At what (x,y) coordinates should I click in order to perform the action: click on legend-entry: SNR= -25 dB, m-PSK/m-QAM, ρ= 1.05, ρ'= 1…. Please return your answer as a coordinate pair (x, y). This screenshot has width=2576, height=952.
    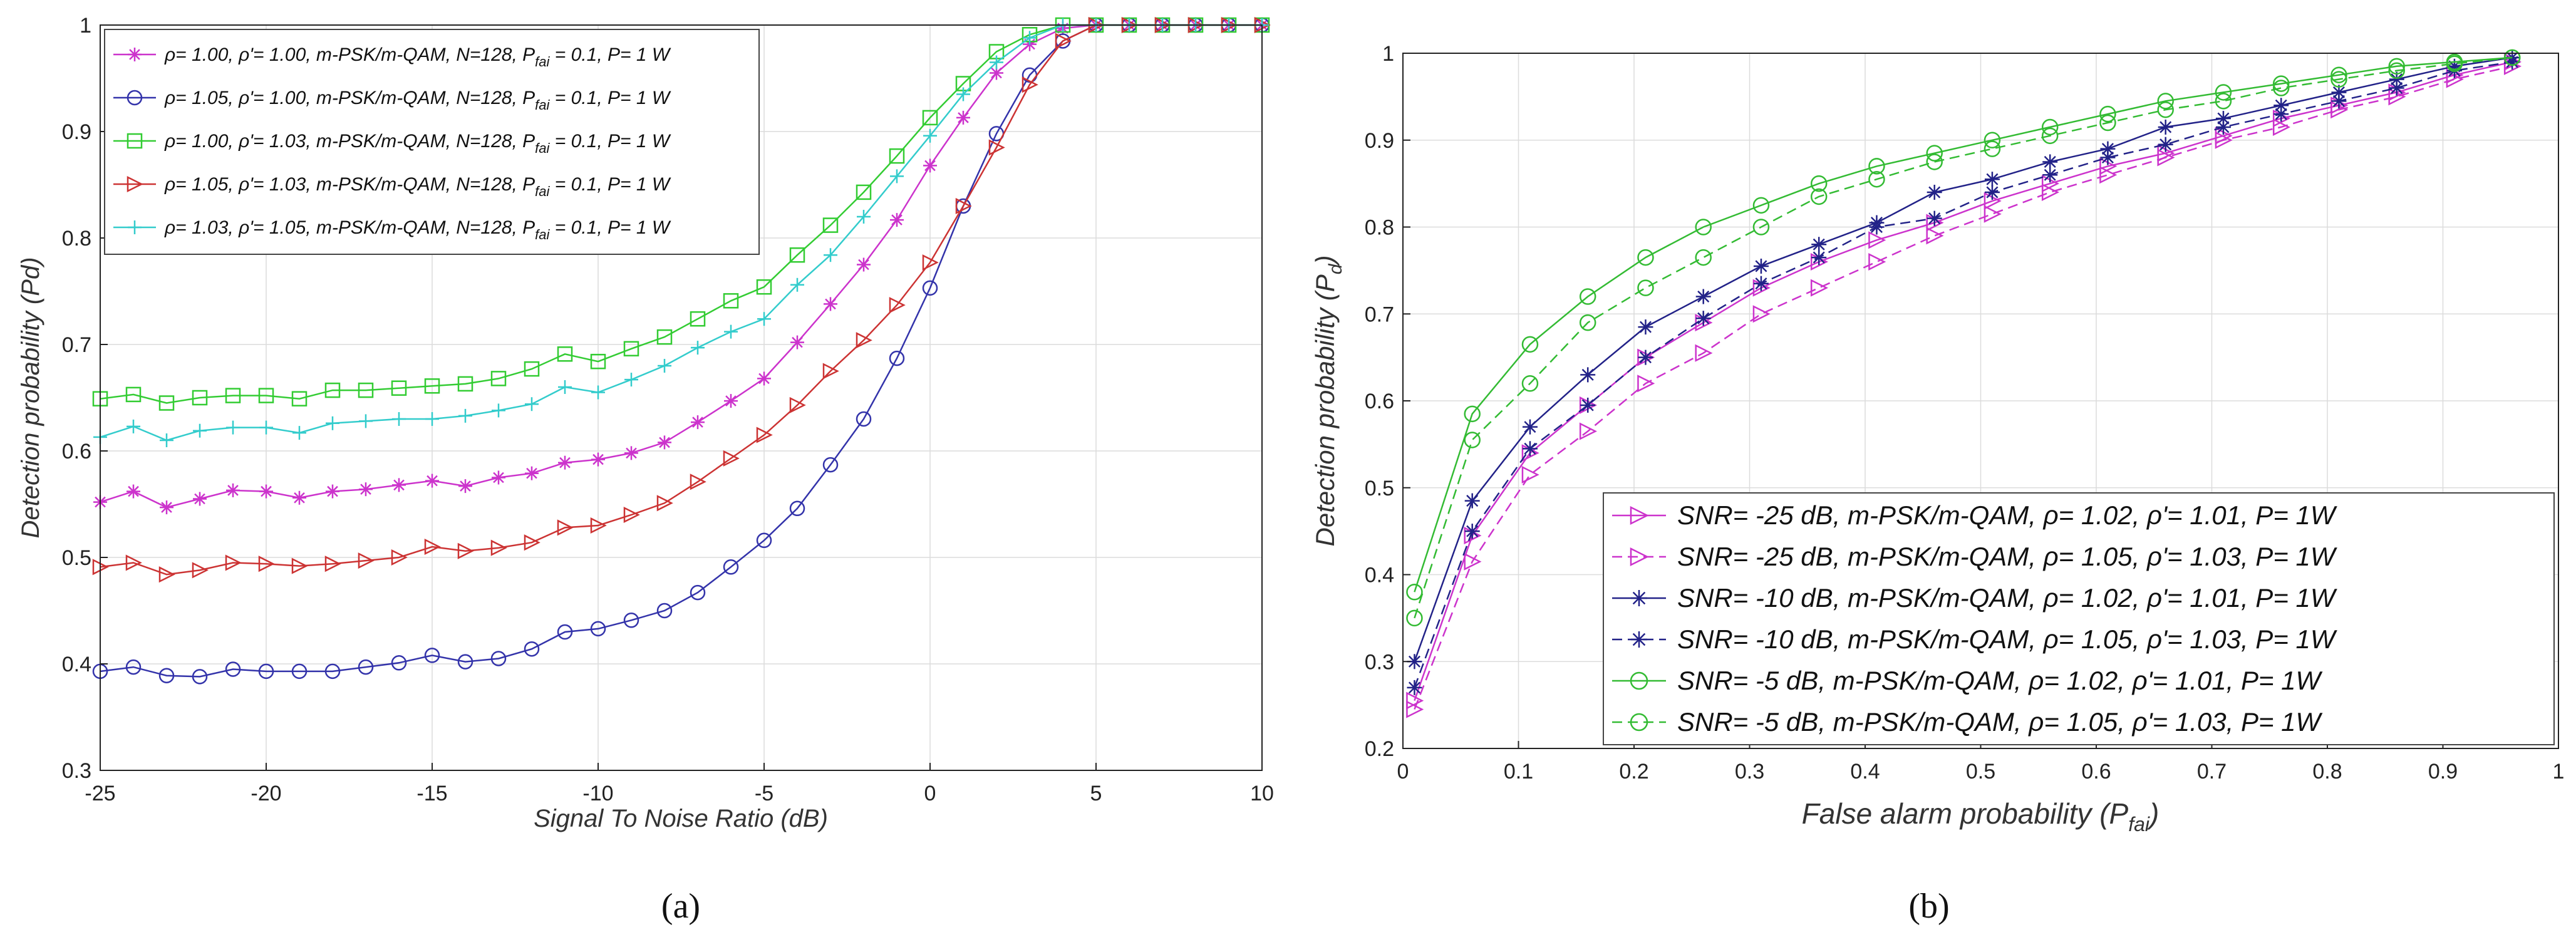
    Looking at the image, I should click on (1974, 556).